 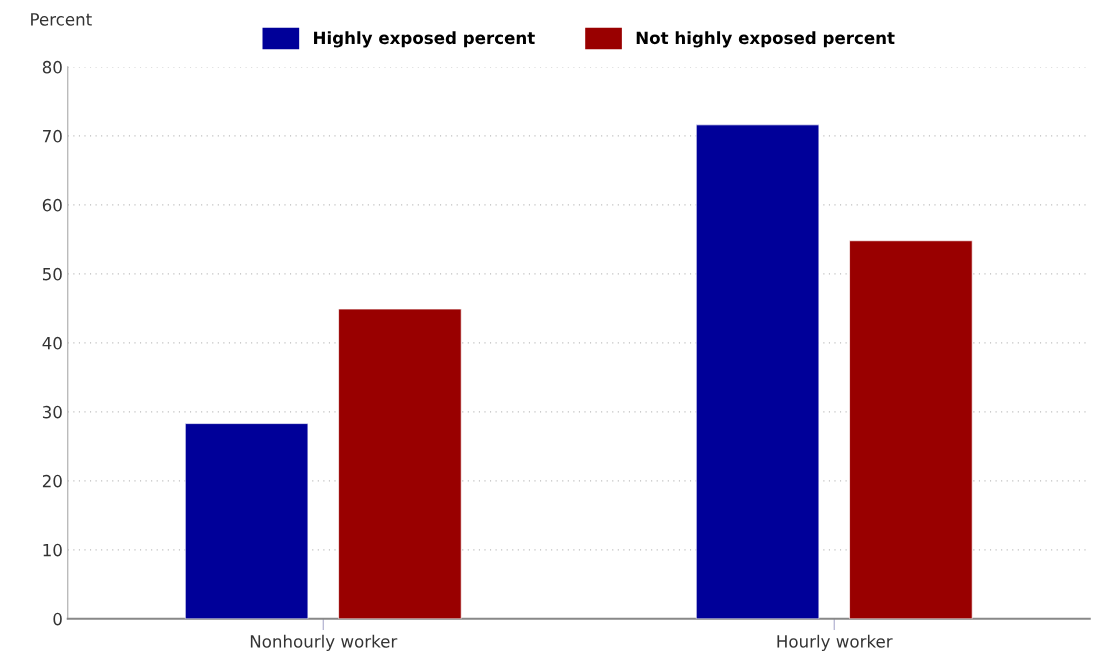 I want to click on y-tick-label: 60, so click(x=52, y=205).